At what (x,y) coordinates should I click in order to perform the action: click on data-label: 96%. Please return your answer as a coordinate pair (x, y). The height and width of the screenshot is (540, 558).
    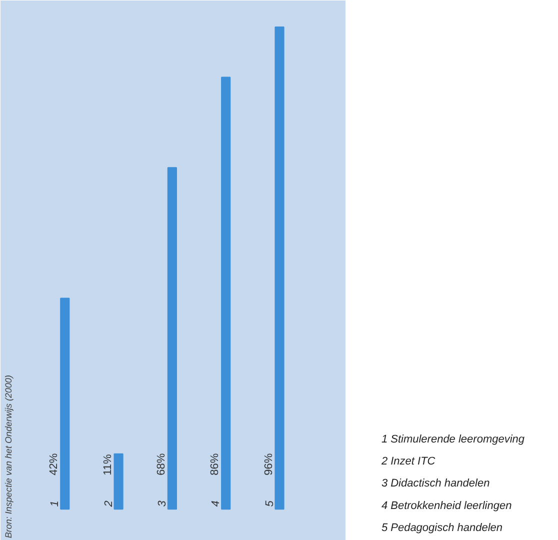
    Looking at the image, I should click on (268, 464).